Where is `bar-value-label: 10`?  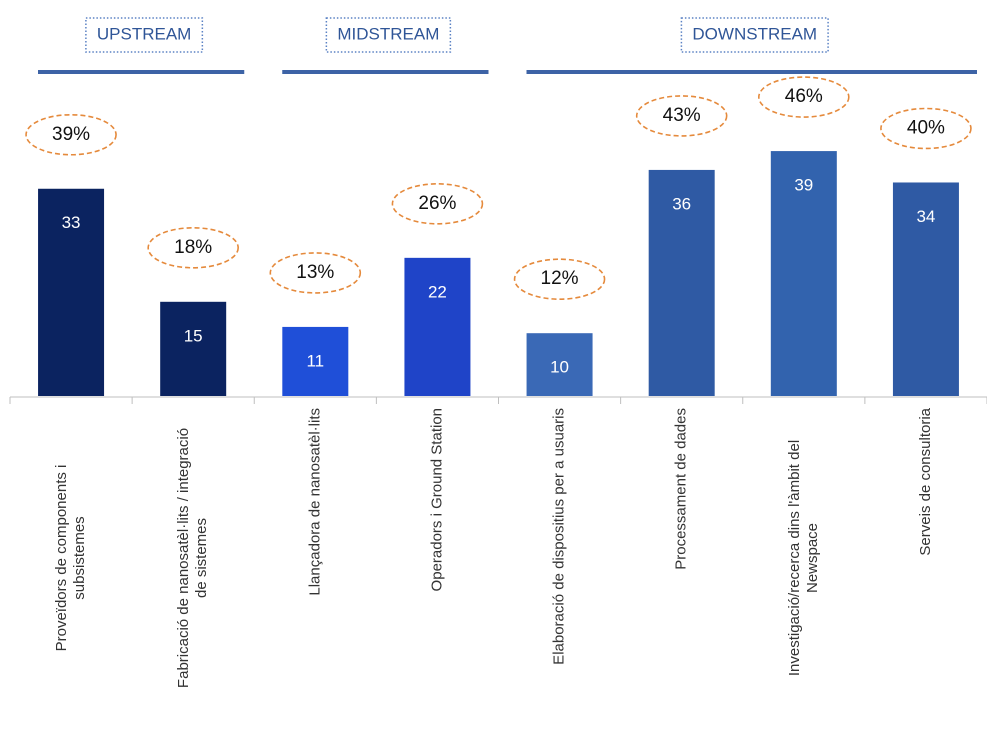 bar-value-label: 10 is located at coordinates (559, 367).